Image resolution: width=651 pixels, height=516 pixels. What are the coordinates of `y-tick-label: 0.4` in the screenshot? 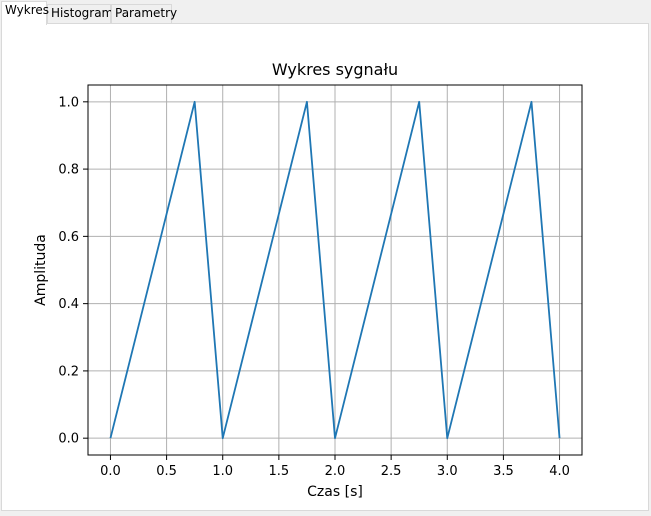 It's located at (68, 304).